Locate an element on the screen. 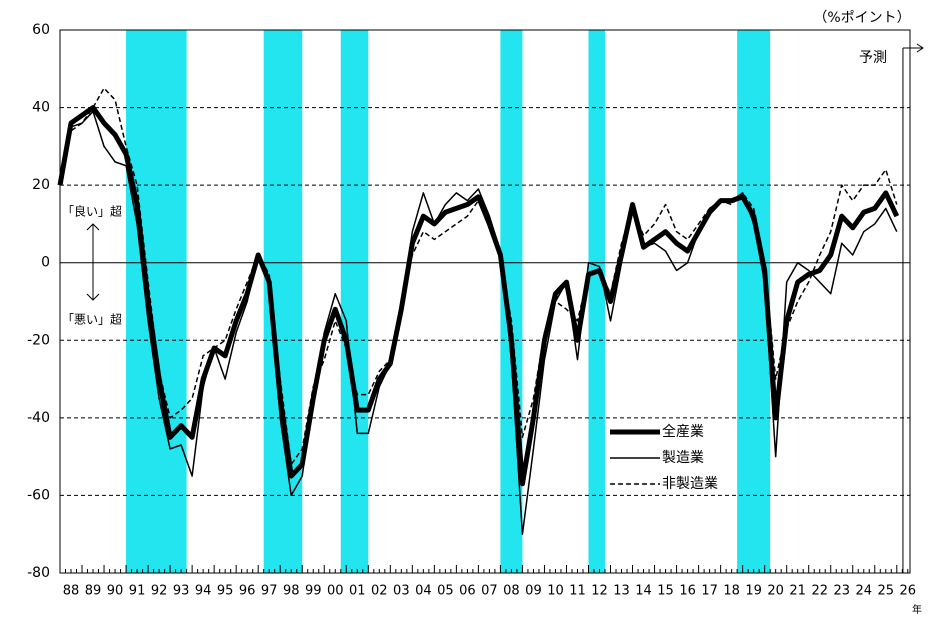 Image resolution: width=928 pixels, height=617 pixels. x-tick-label: 16 is located at coordinates (687, 591).